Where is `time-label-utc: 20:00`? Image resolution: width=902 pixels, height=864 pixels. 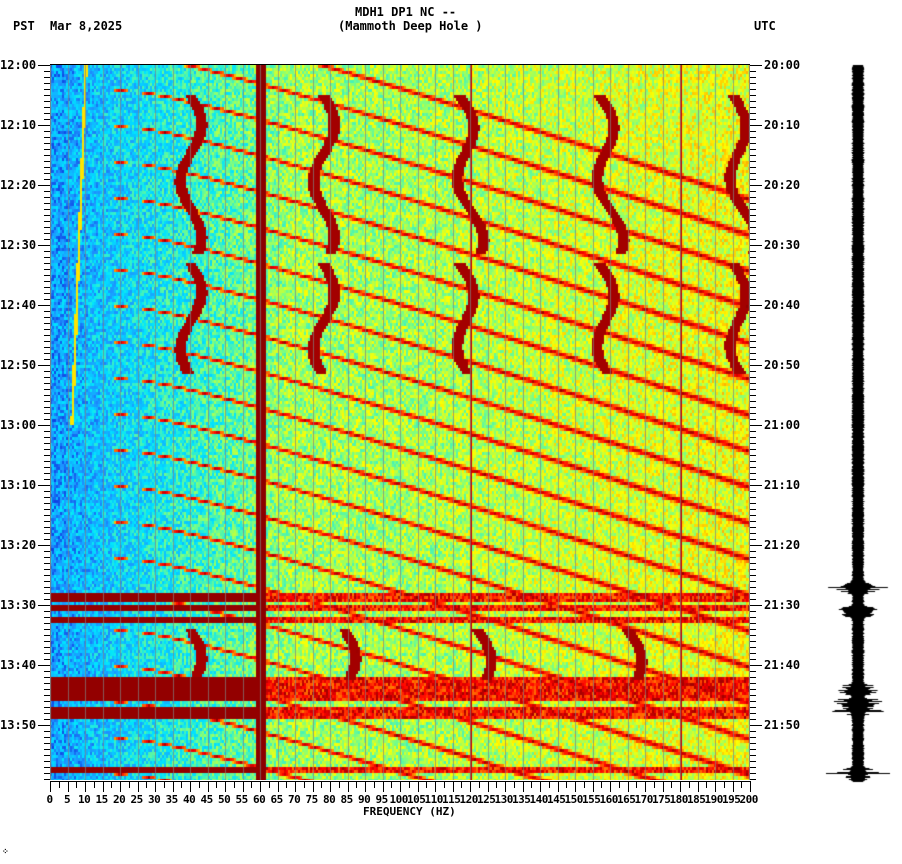
time-label-utc: 20:00 is located at coordinates (782, 65).